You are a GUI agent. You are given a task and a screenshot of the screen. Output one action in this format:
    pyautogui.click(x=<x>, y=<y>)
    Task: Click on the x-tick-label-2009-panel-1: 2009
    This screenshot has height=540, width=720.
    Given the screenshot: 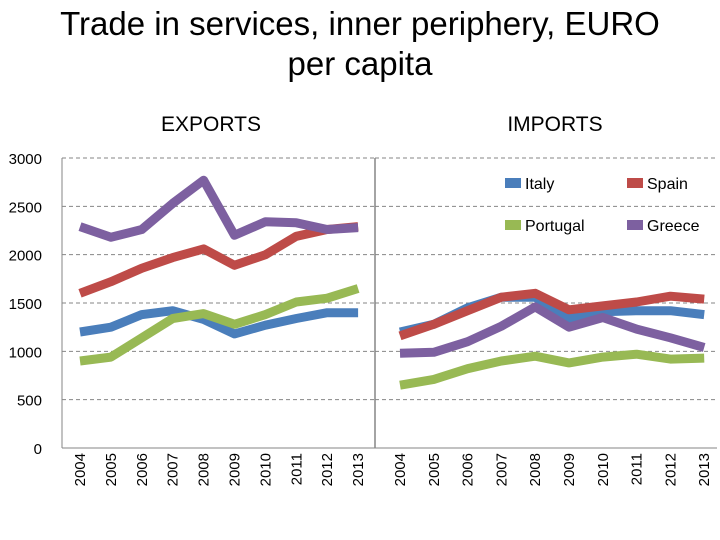 What is the action you would take?
    pyautogui.click(x=235, y=469)
    